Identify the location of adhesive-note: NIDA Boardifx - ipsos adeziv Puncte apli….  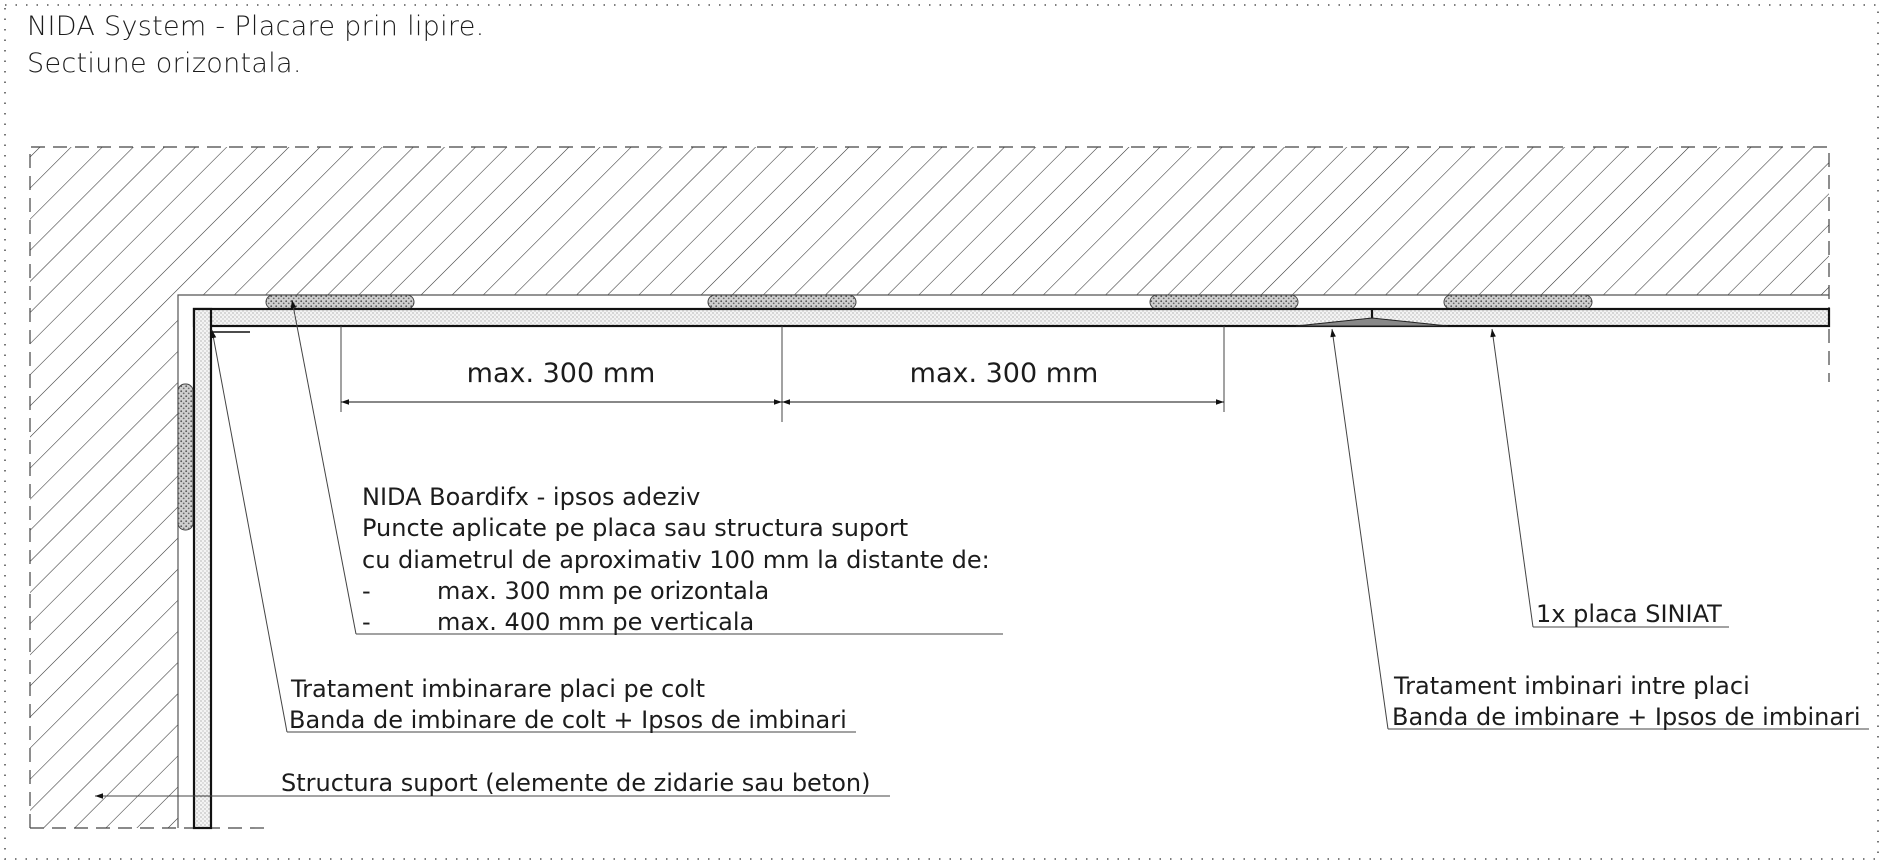
(676, 559).